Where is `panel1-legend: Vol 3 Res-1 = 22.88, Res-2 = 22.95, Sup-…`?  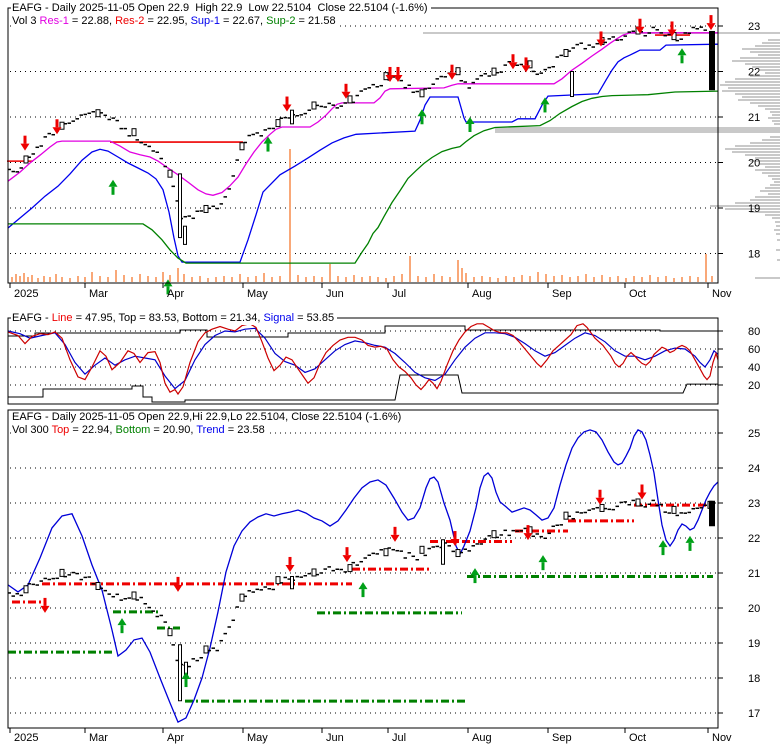
panel1-legend: Vol 3 Res-1 = 22.88, Res-2 = 22.95, Sup-… is located at coordinates (175, 21).